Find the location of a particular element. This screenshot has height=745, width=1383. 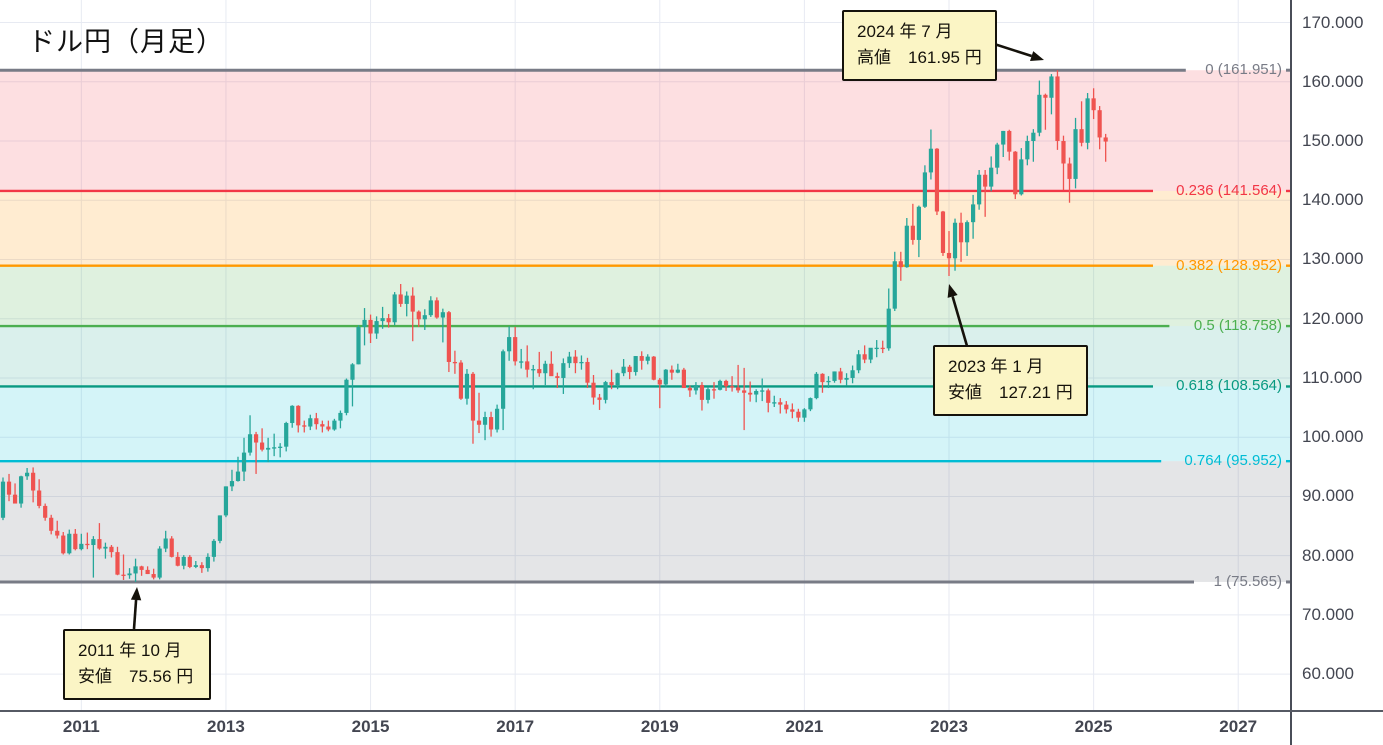

price-axis-label: 60.000 is located at coordinates (1328, 674).